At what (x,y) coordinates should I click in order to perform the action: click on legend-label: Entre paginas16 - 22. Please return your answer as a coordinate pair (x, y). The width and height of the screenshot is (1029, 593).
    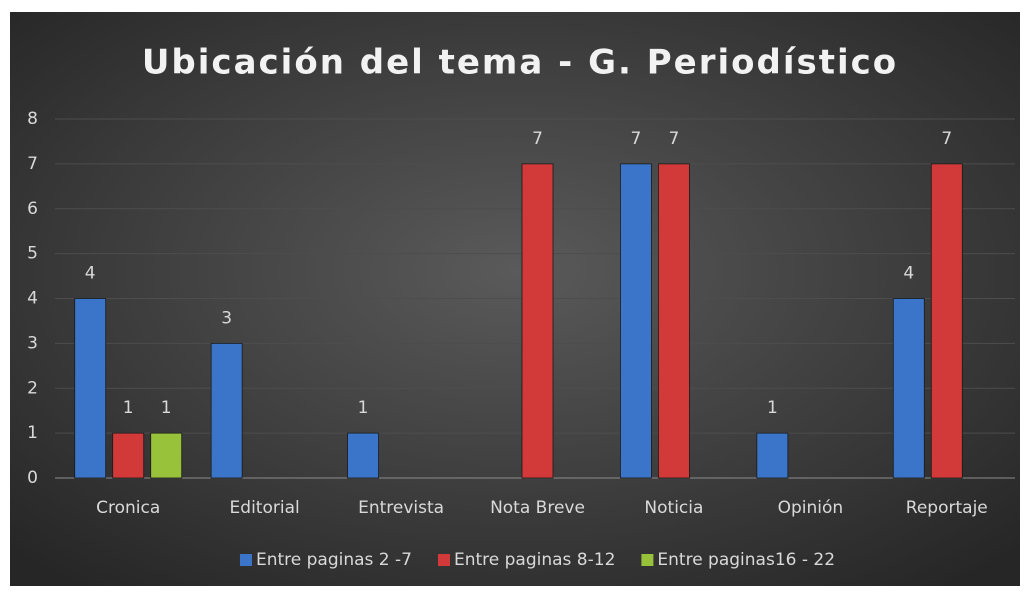
    Looking at the image, I should click on (746, 560).